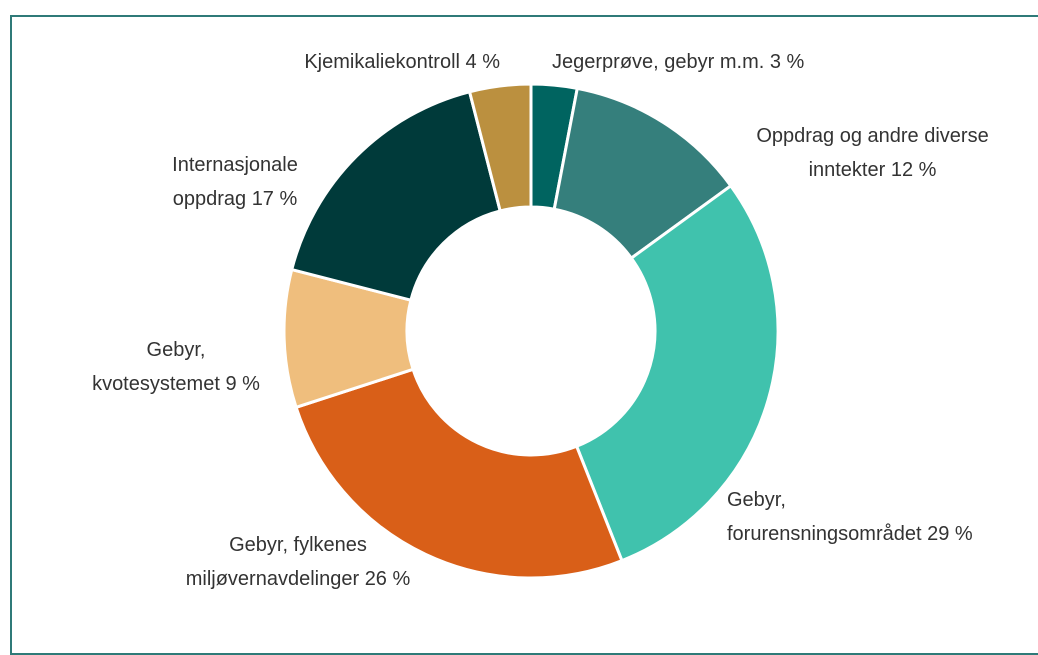 The height and width of the screenshot is (655, 1038). Describe the element at coordinates (824, 517) in the screenshot. I see `category-name: Gebyr, forurensningsområdet` at that location.